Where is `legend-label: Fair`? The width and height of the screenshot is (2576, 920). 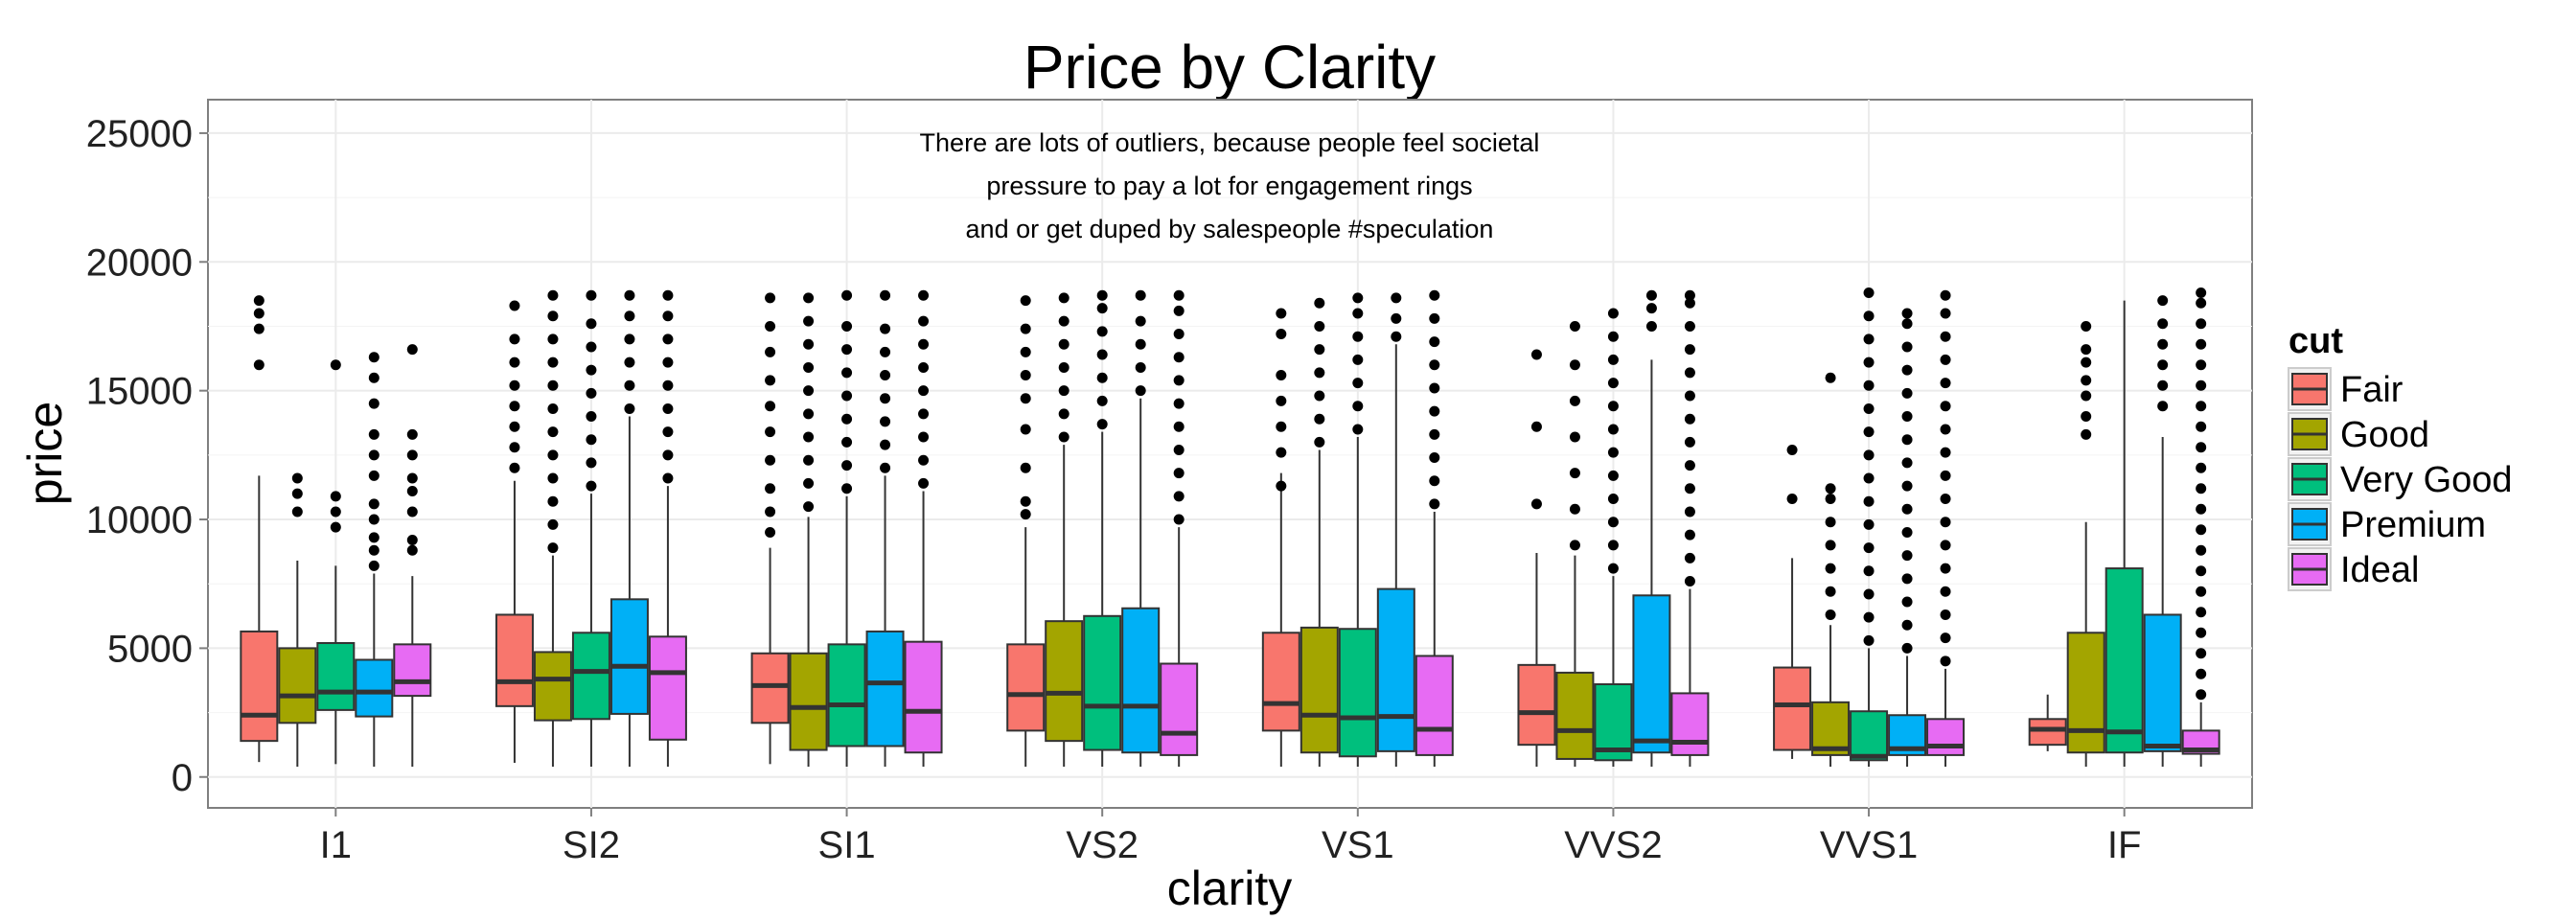
legend-label: Fair is located at coordinates (2372, 390).